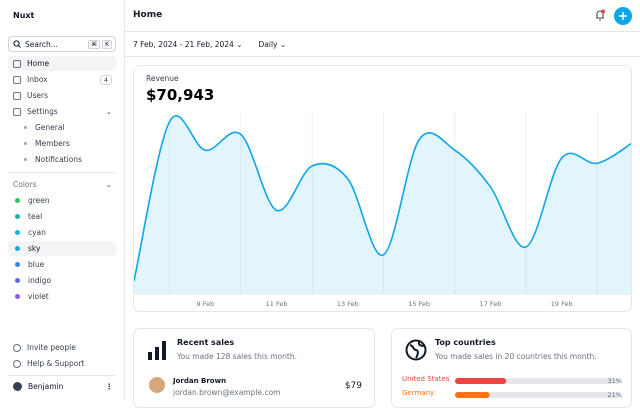 This screenshot has height=409, width=640. Describe the element at coordinates (277, 304) in the screenshot. I see `x-tick-label: 11 Feb` at that location.